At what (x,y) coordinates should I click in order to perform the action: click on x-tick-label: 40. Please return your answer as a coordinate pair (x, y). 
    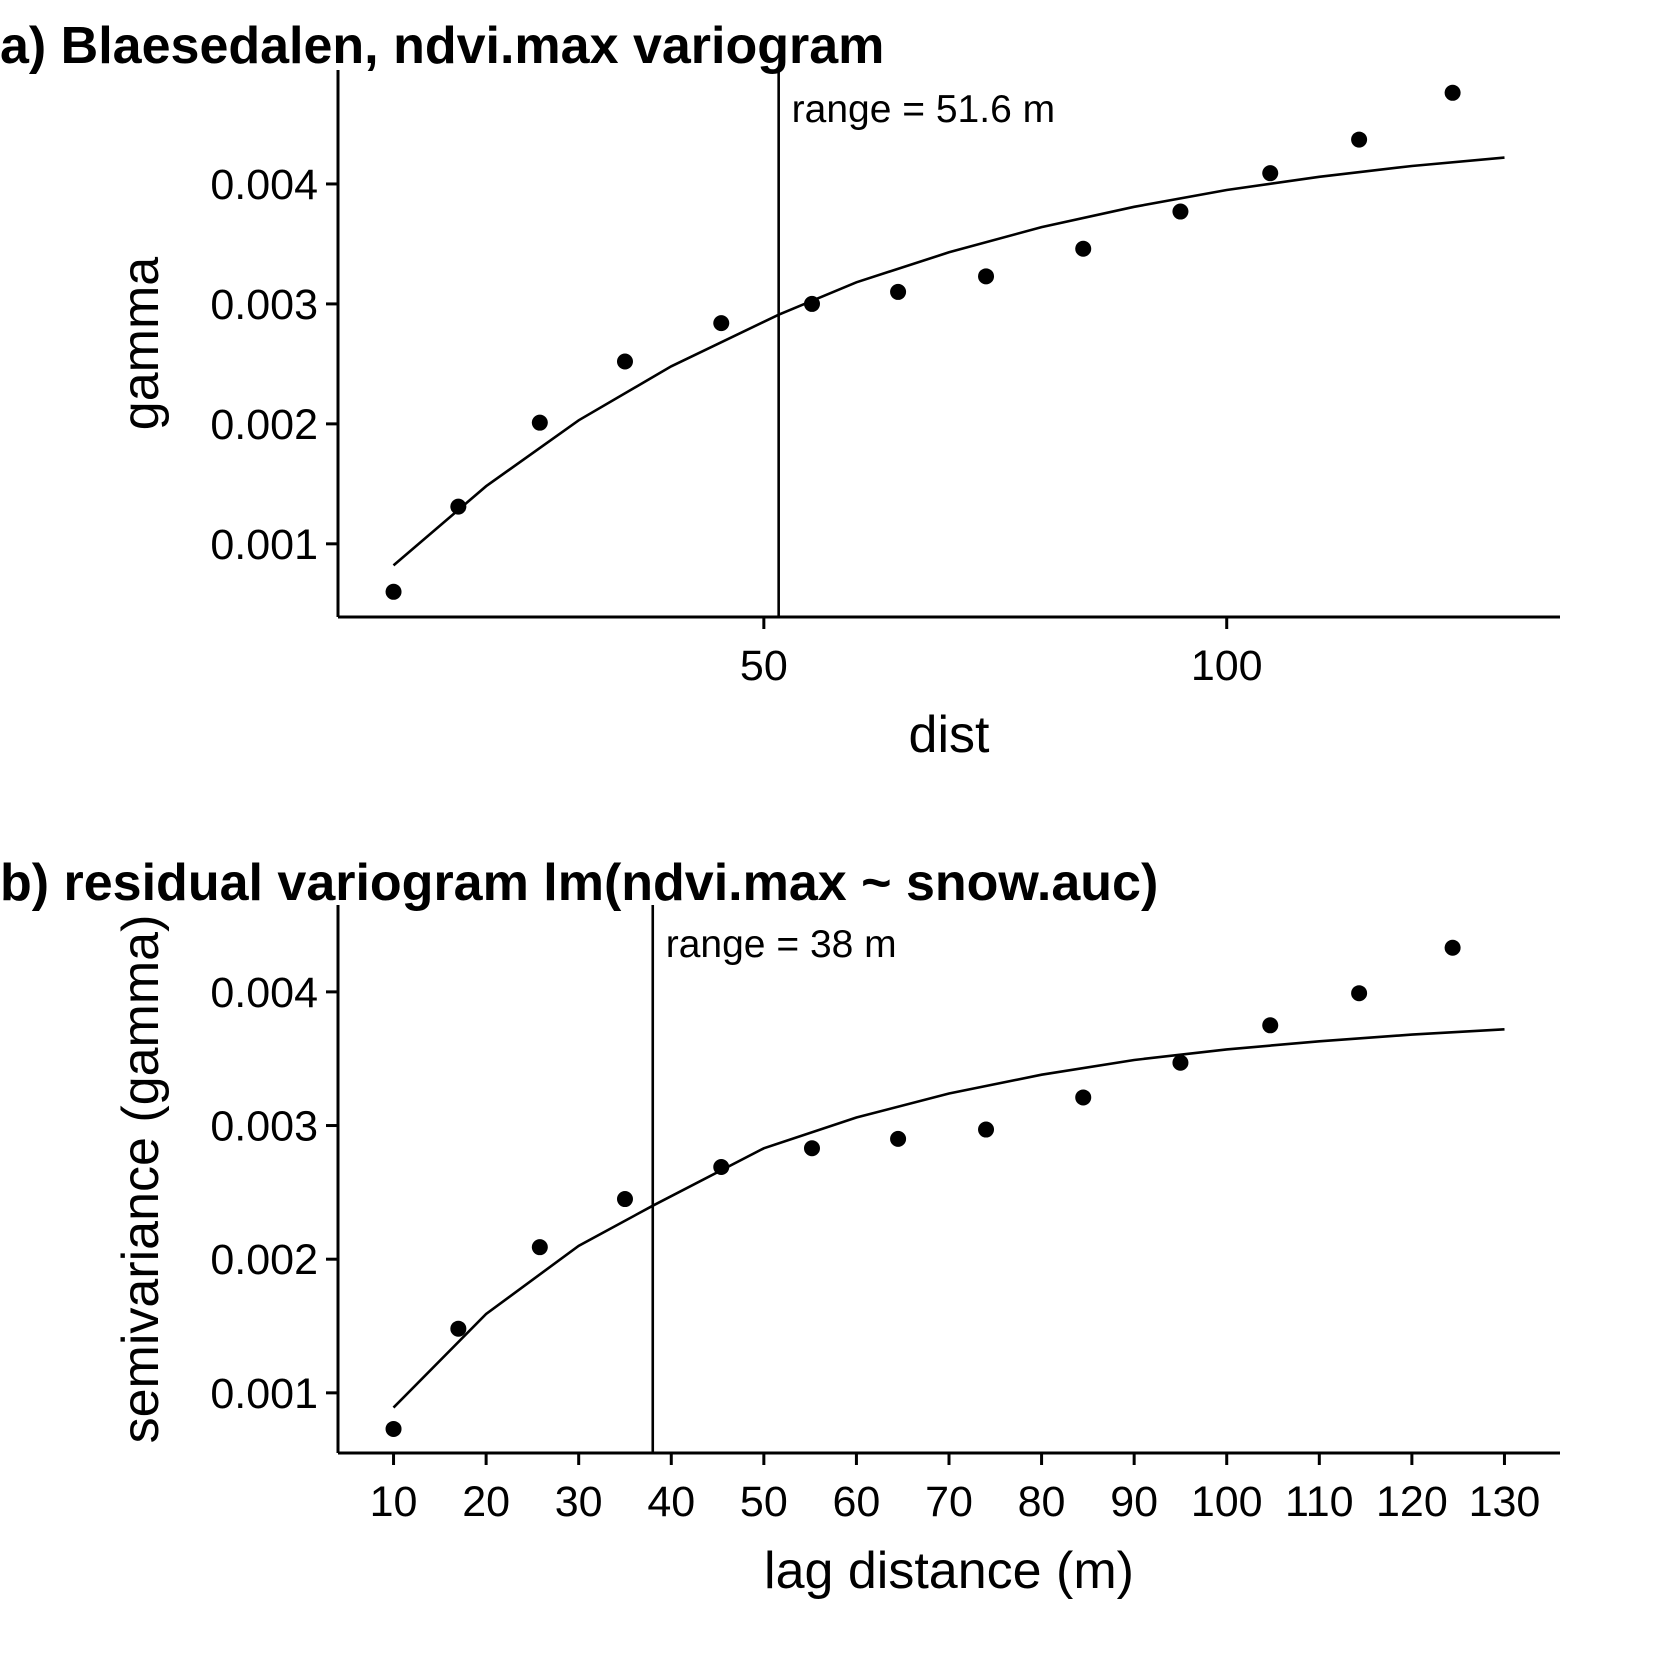
    Looking at the image, I should click on (671, 1502).